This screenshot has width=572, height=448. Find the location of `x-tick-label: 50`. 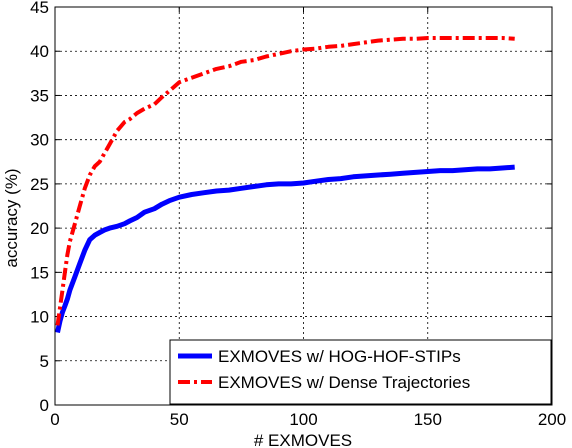

x-tick-label: 50 is located at coordinates (179, 419).